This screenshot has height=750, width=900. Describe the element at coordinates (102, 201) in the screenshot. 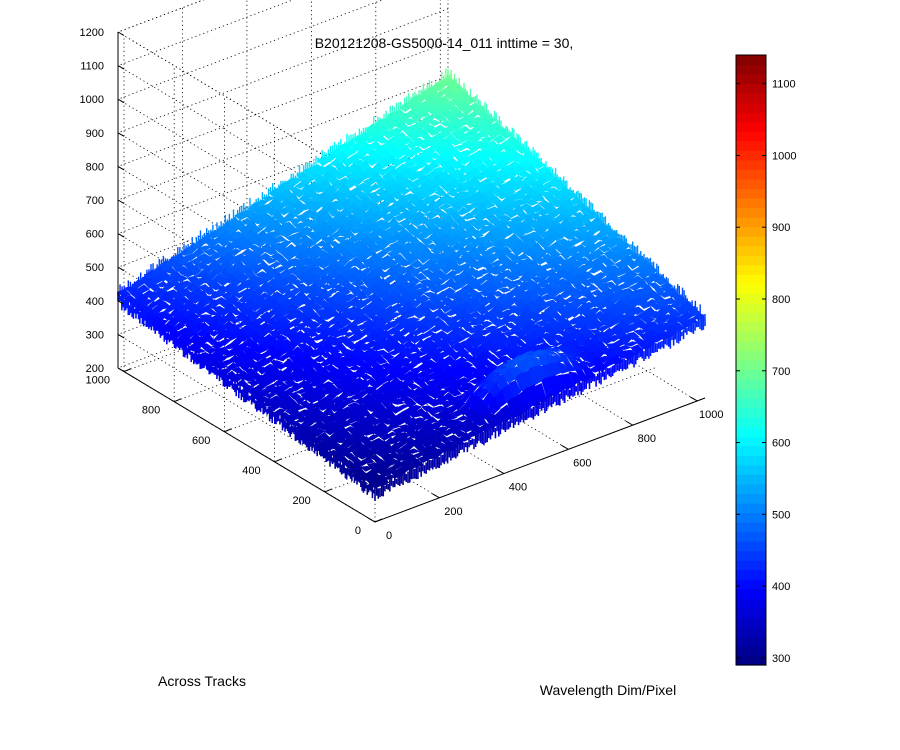

I see `z-axis-ticks: 200 300 400 500 600 700 800 900 1000 1100 1200` at that location.